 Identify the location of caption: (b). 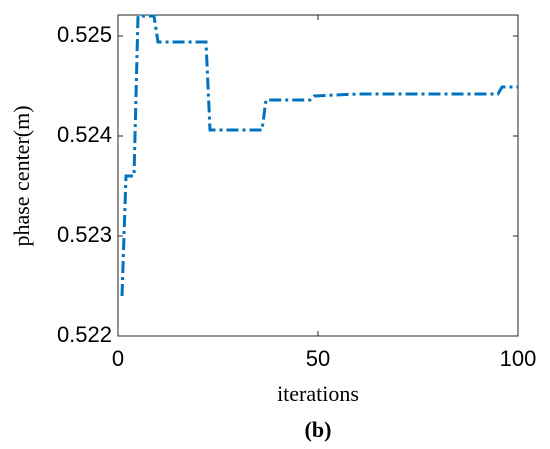
(318, 429).